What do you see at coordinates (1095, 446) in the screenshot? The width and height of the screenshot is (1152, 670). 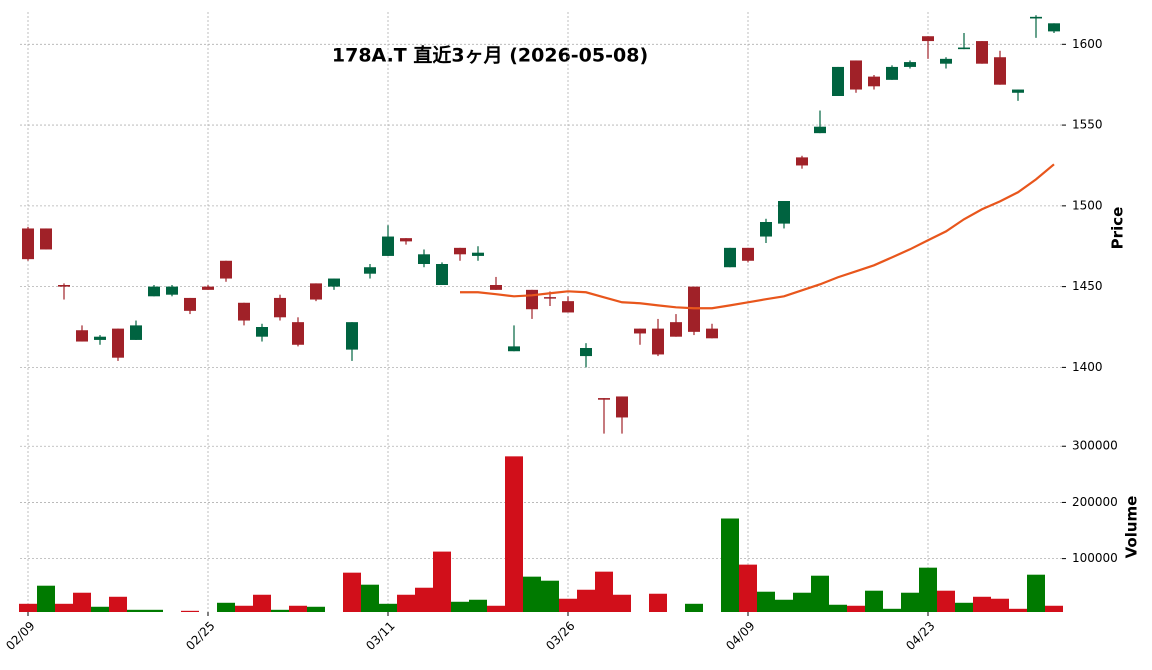 I see `y2-tick-label: 300000` at bounding box center [1095, 446].